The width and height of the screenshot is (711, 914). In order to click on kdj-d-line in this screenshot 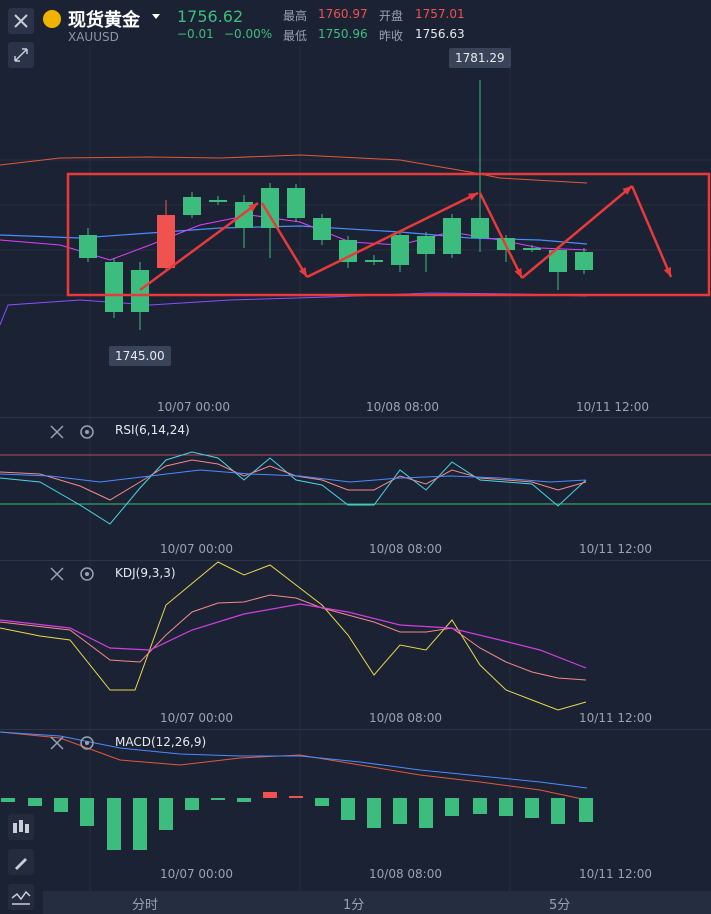, I will do `click(293, 636)`.